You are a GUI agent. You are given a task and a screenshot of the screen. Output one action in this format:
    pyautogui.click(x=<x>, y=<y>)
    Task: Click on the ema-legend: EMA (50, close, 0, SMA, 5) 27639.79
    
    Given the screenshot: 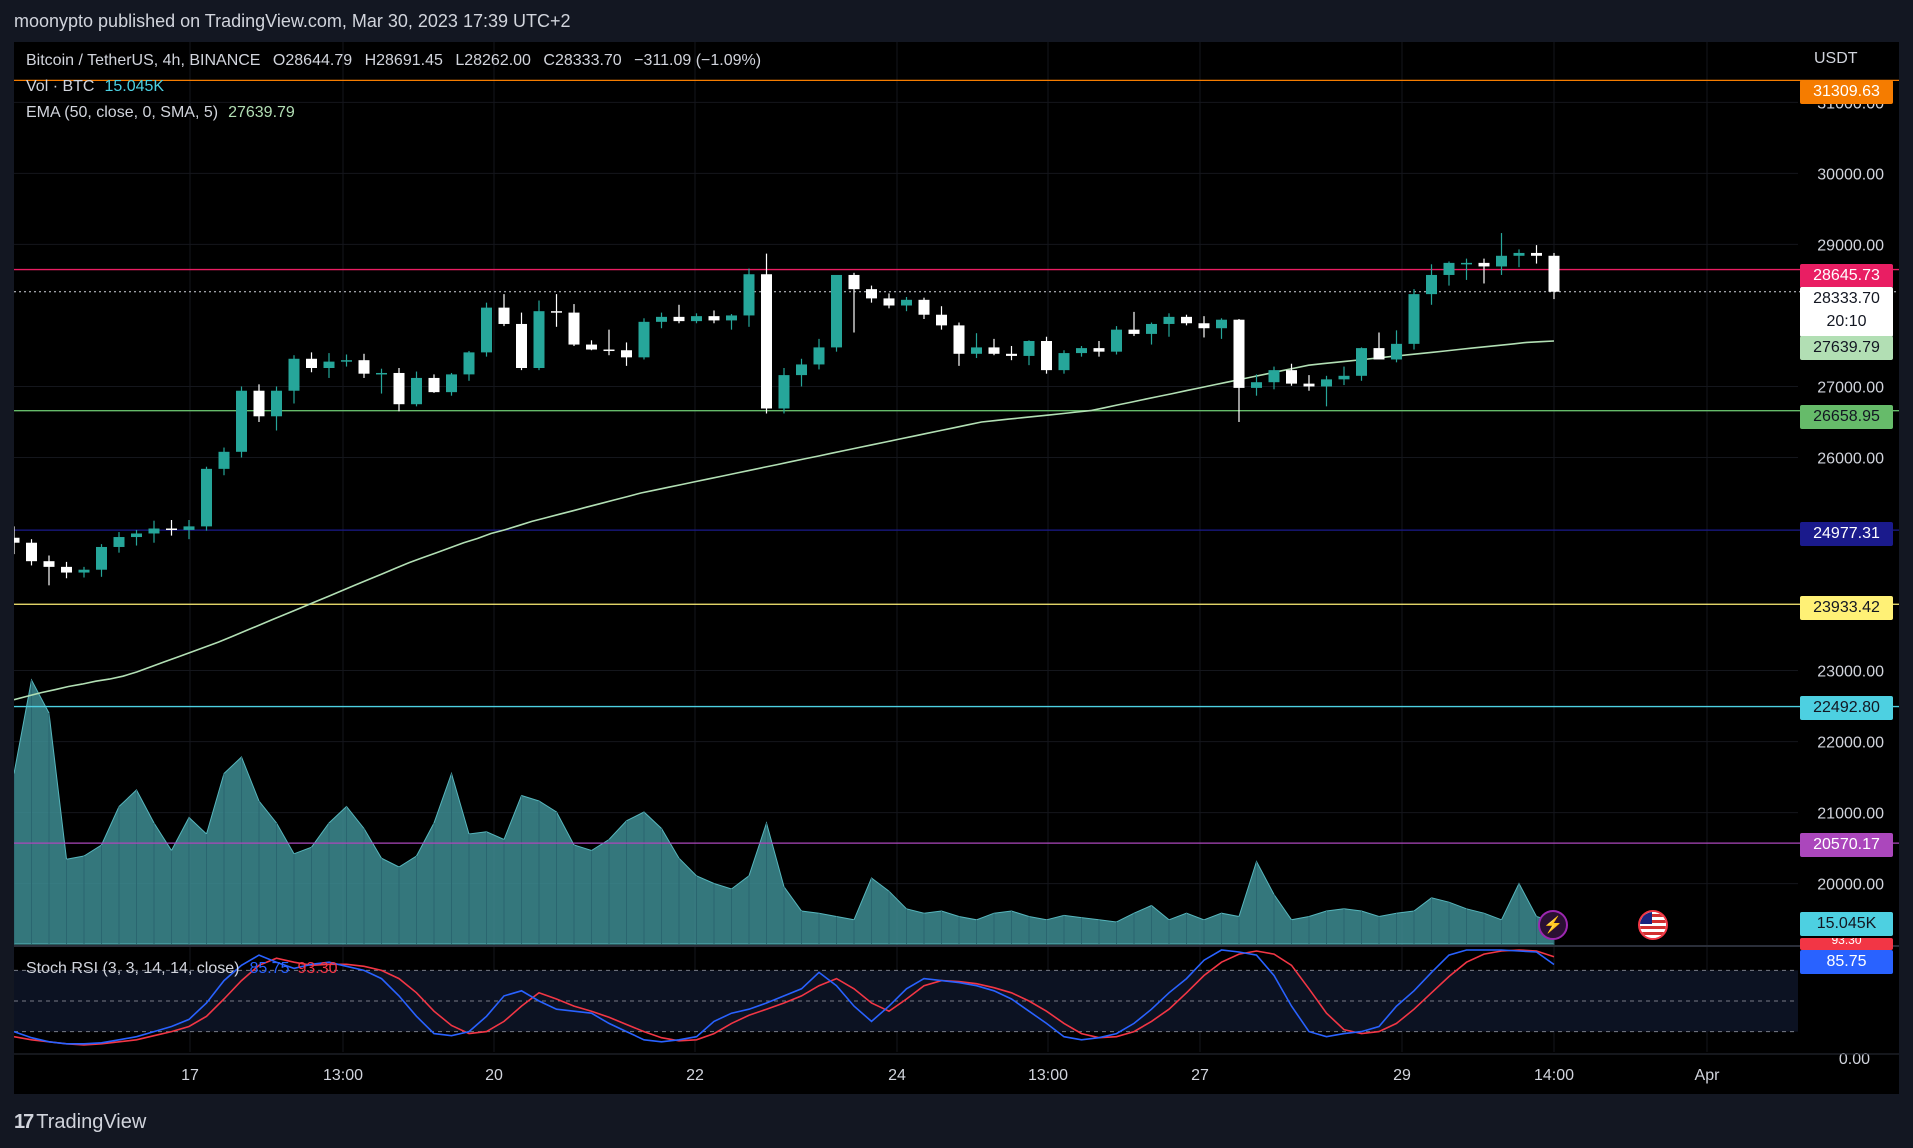 What is the action you would take?
    pyautogui.click(x=160, y=113)
    